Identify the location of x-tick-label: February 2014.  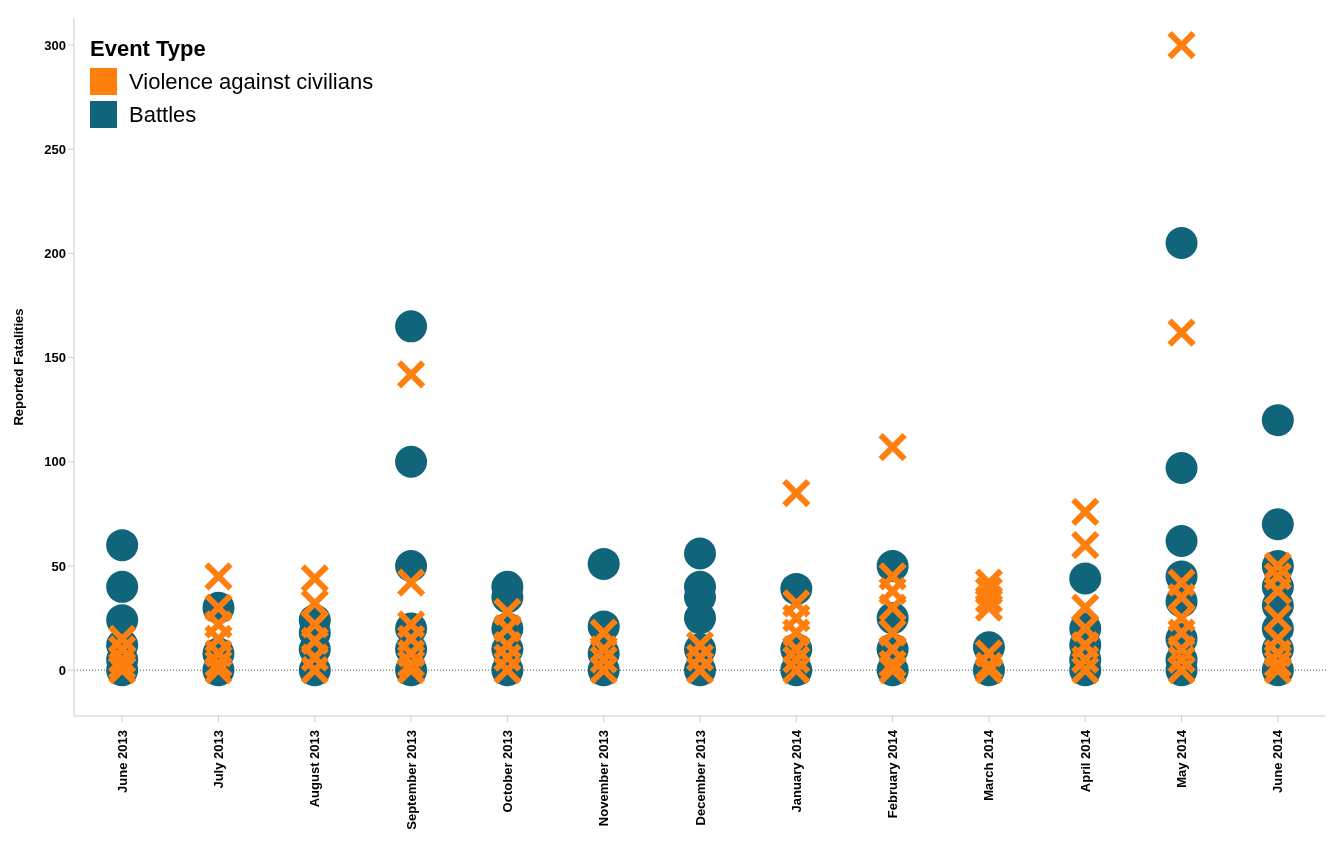
(893, 774).